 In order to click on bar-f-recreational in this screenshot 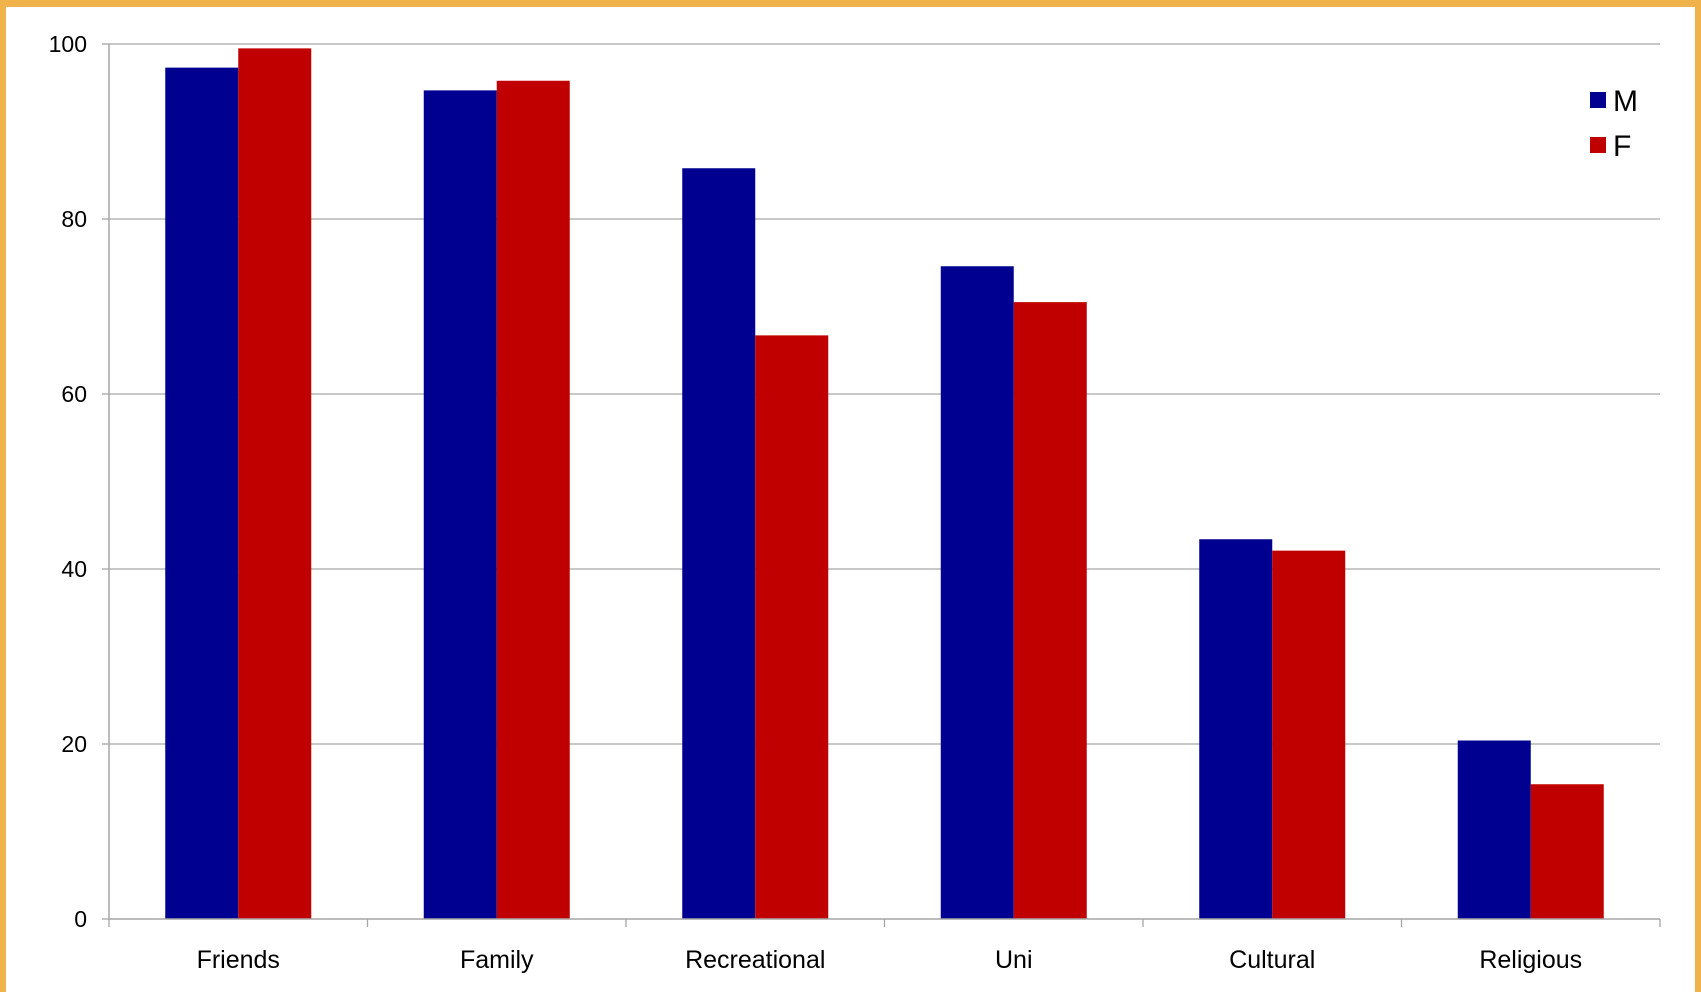, I will do `click(792, 627)`.